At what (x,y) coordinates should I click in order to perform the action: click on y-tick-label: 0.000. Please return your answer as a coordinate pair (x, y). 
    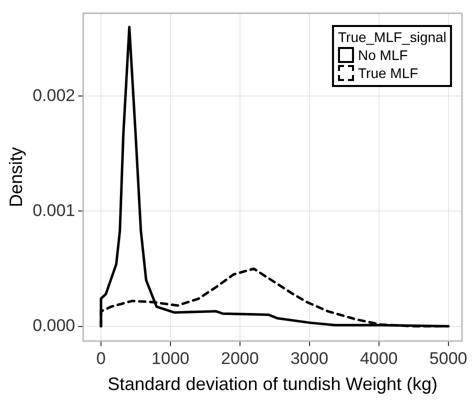
    Looking at the image, I should click on (54, 325).